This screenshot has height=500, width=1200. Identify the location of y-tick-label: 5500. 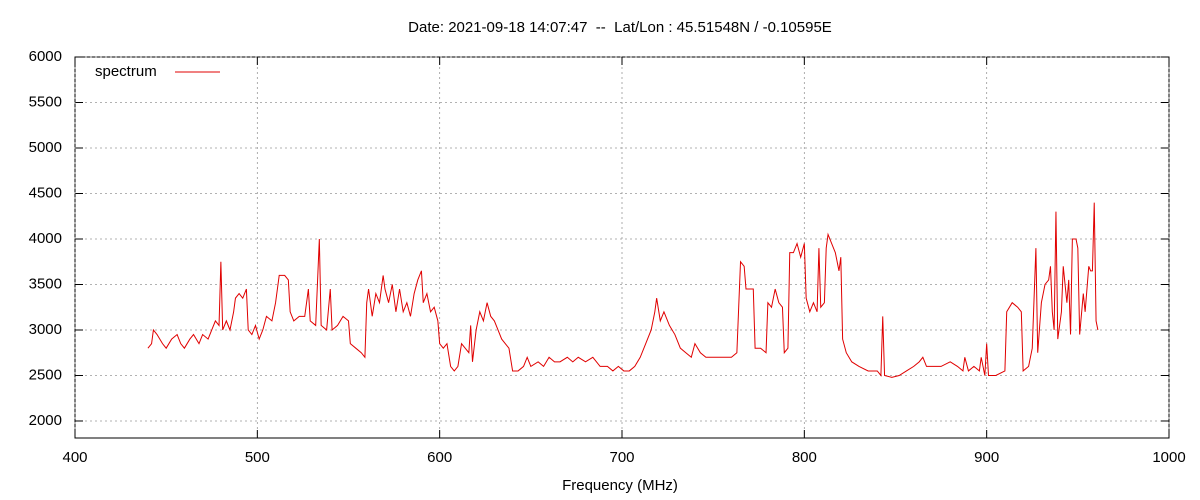
(45, 101).